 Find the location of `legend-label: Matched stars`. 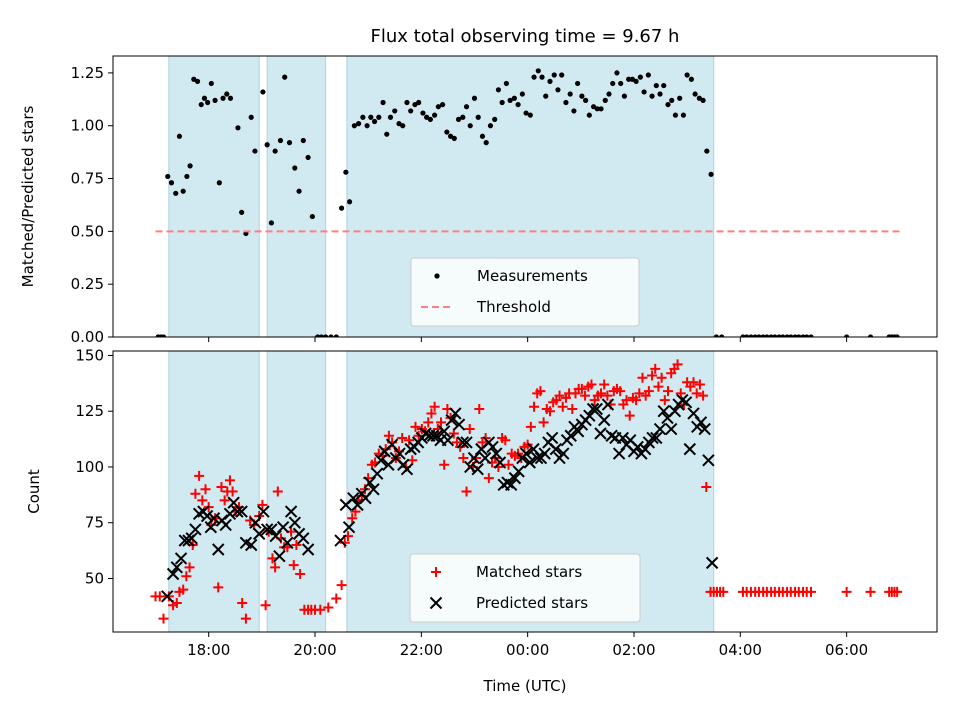

legend-label: Matched stars is located at coordinates (529, 572).